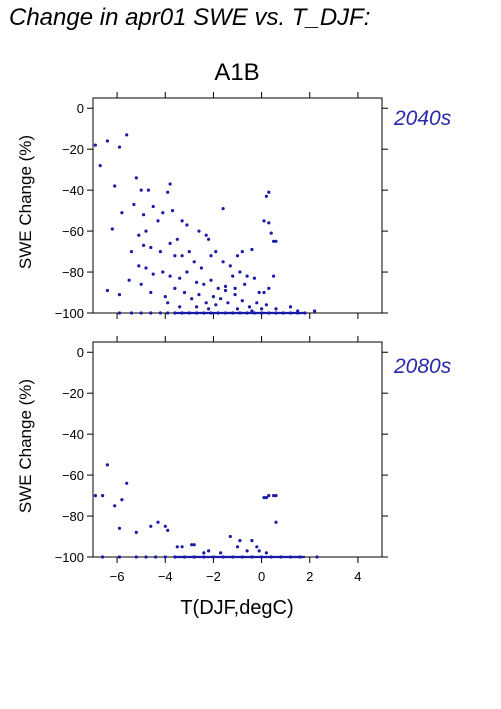 The image size is (501, 709). I want to click on y-tick-label: −80, so click(73, 272).